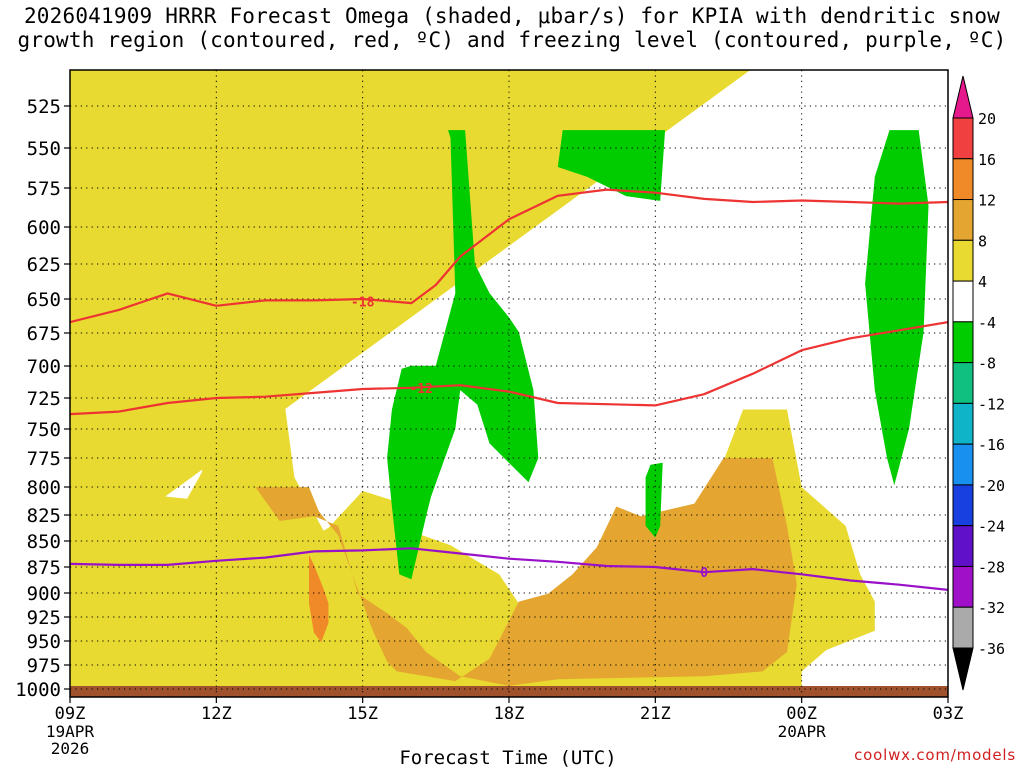 The height and width of the screenshot is (768, 1024). I want to click on y-tick-label-850: 850, so click(44, 542).